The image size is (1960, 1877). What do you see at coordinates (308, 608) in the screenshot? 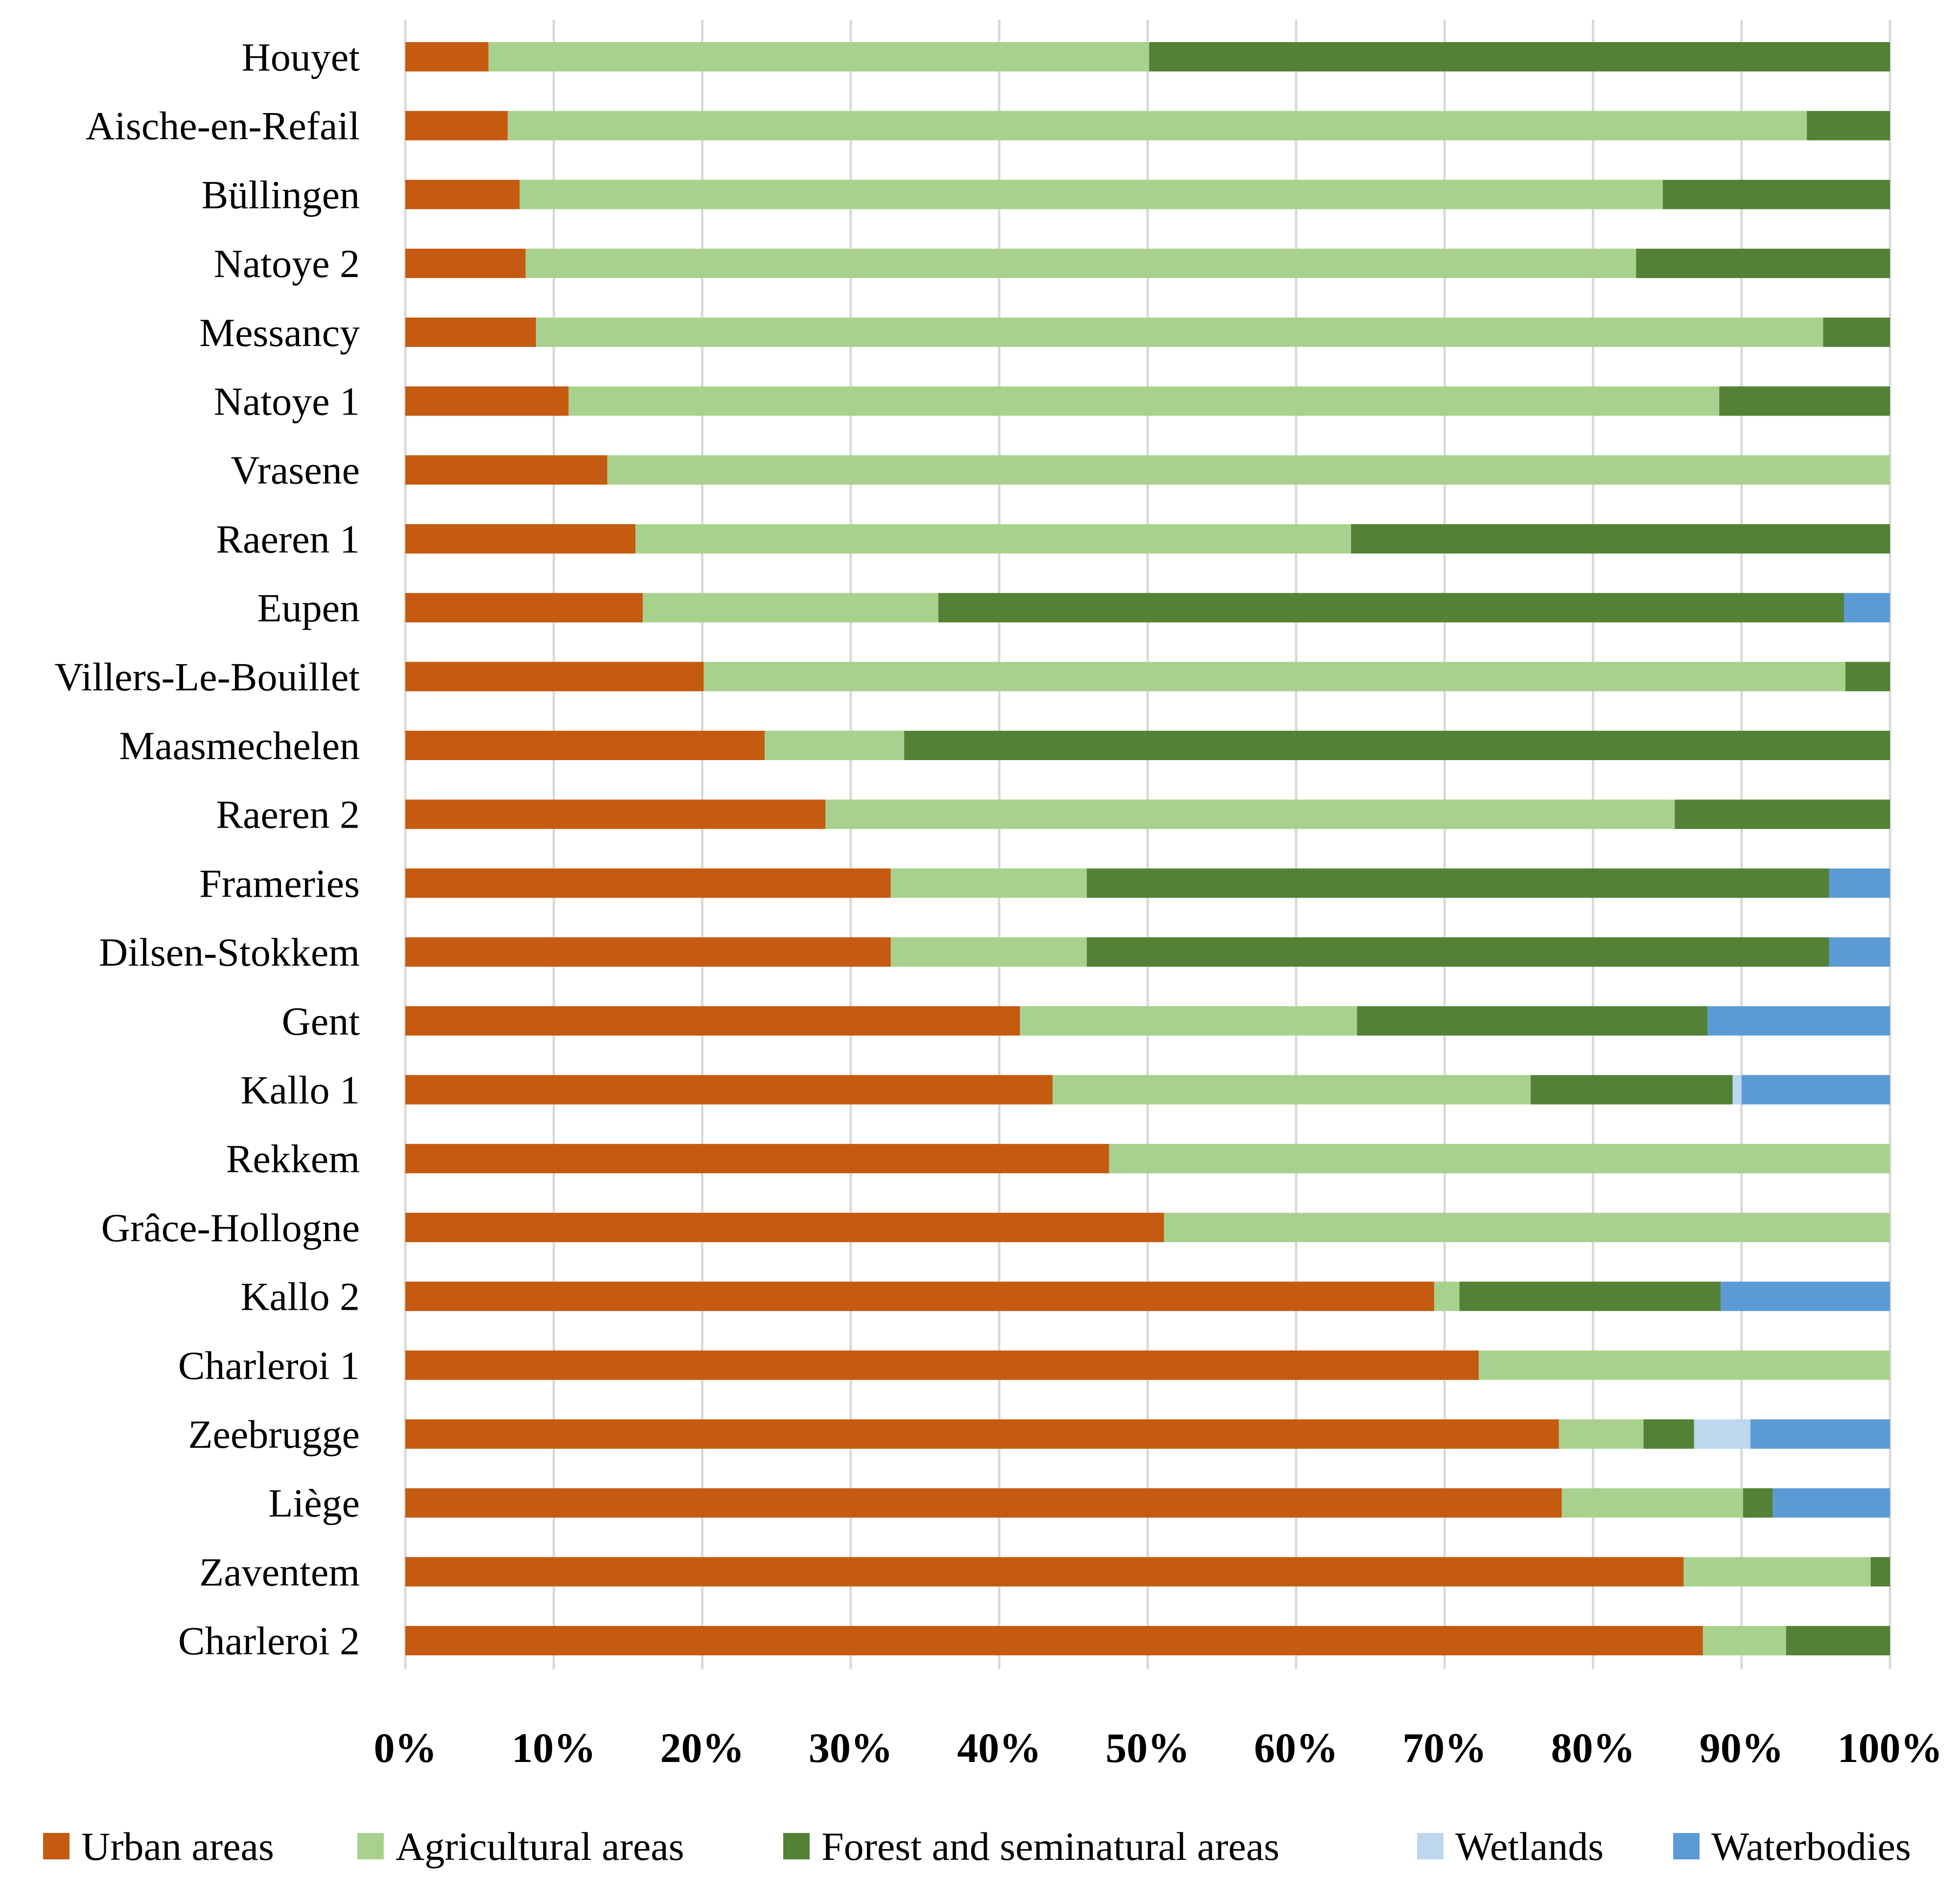
I see `category-label: Eupen` at bounding box center [308, 608].